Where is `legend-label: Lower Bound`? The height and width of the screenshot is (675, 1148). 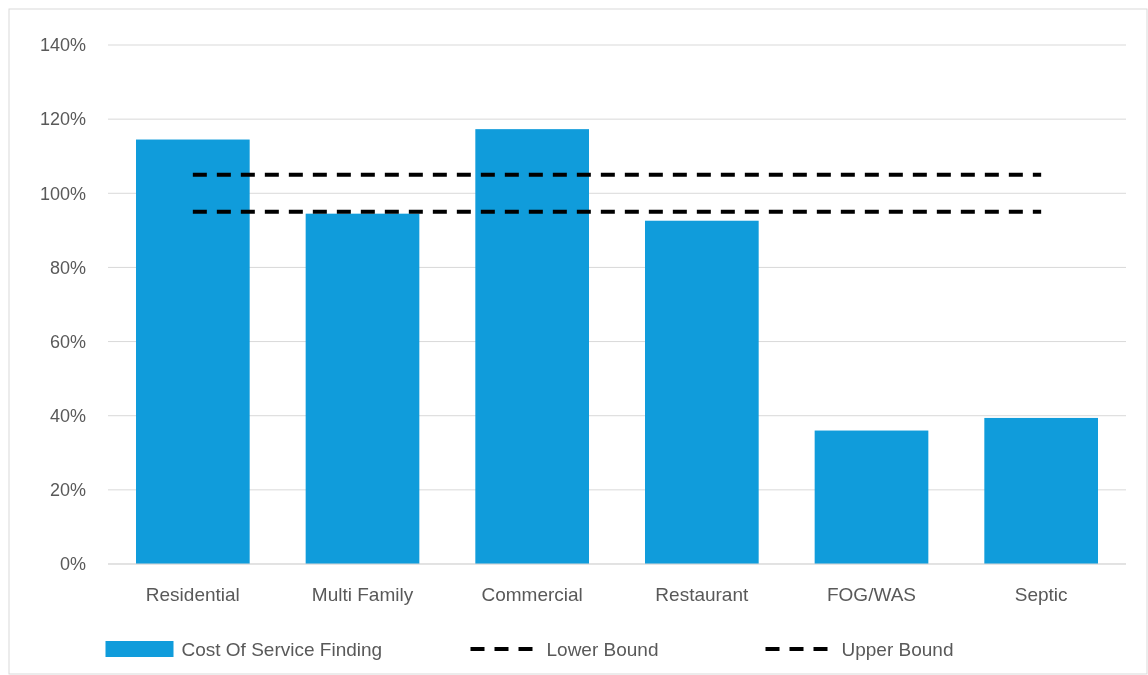 legend-label: Lower Bound is located at coordinates (602, 649).